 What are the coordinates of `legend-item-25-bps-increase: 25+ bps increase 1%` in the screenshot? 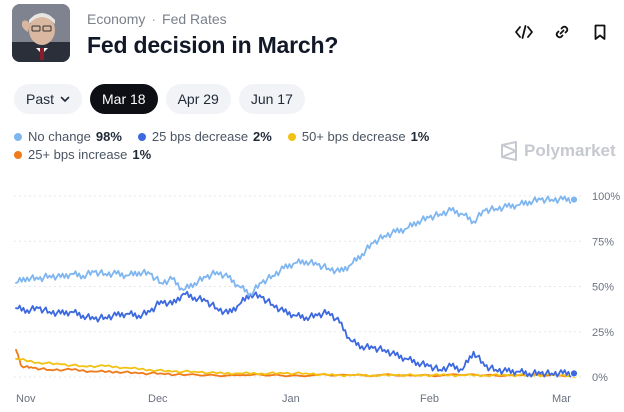 It's located at (82, 155).